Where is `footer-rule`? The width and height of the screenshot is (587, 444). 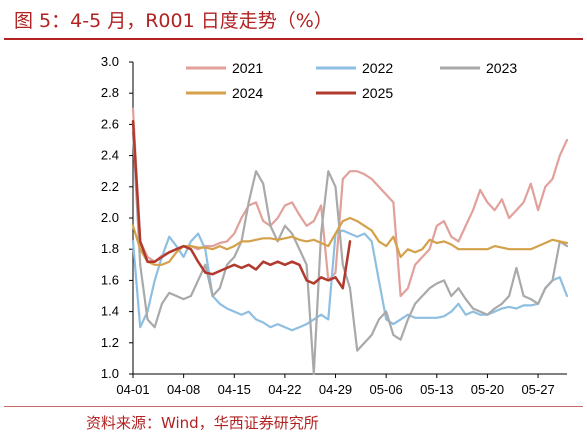
footer-rule is located at coordinates (293, 406).